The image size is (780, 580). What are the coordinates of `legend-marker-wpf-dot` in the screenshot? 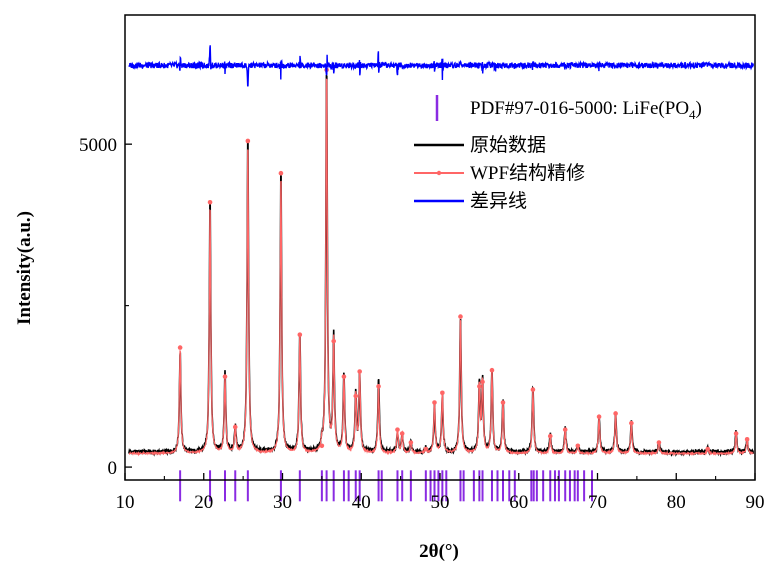 It's located at (439, 173).